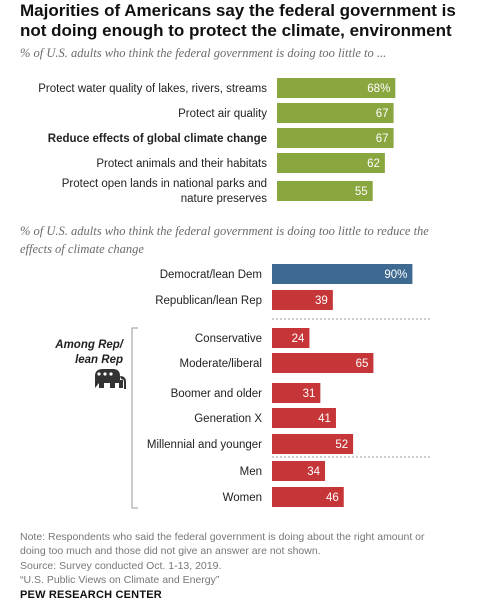 The image size is (477, 601). I want to click on bar-label-chart2-4: Boomer and older, so click(217, 394).